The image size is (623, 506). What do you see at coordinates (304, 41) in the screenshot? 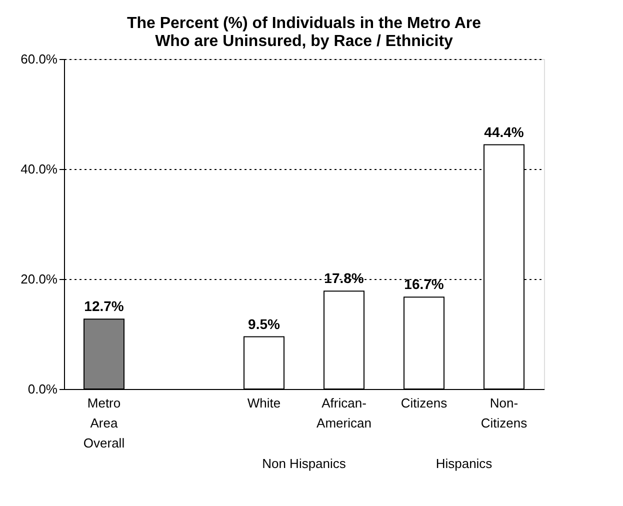
I see `text: Who are Uninsured, by Race / Ethnicity` at bounding box center [304, 41].